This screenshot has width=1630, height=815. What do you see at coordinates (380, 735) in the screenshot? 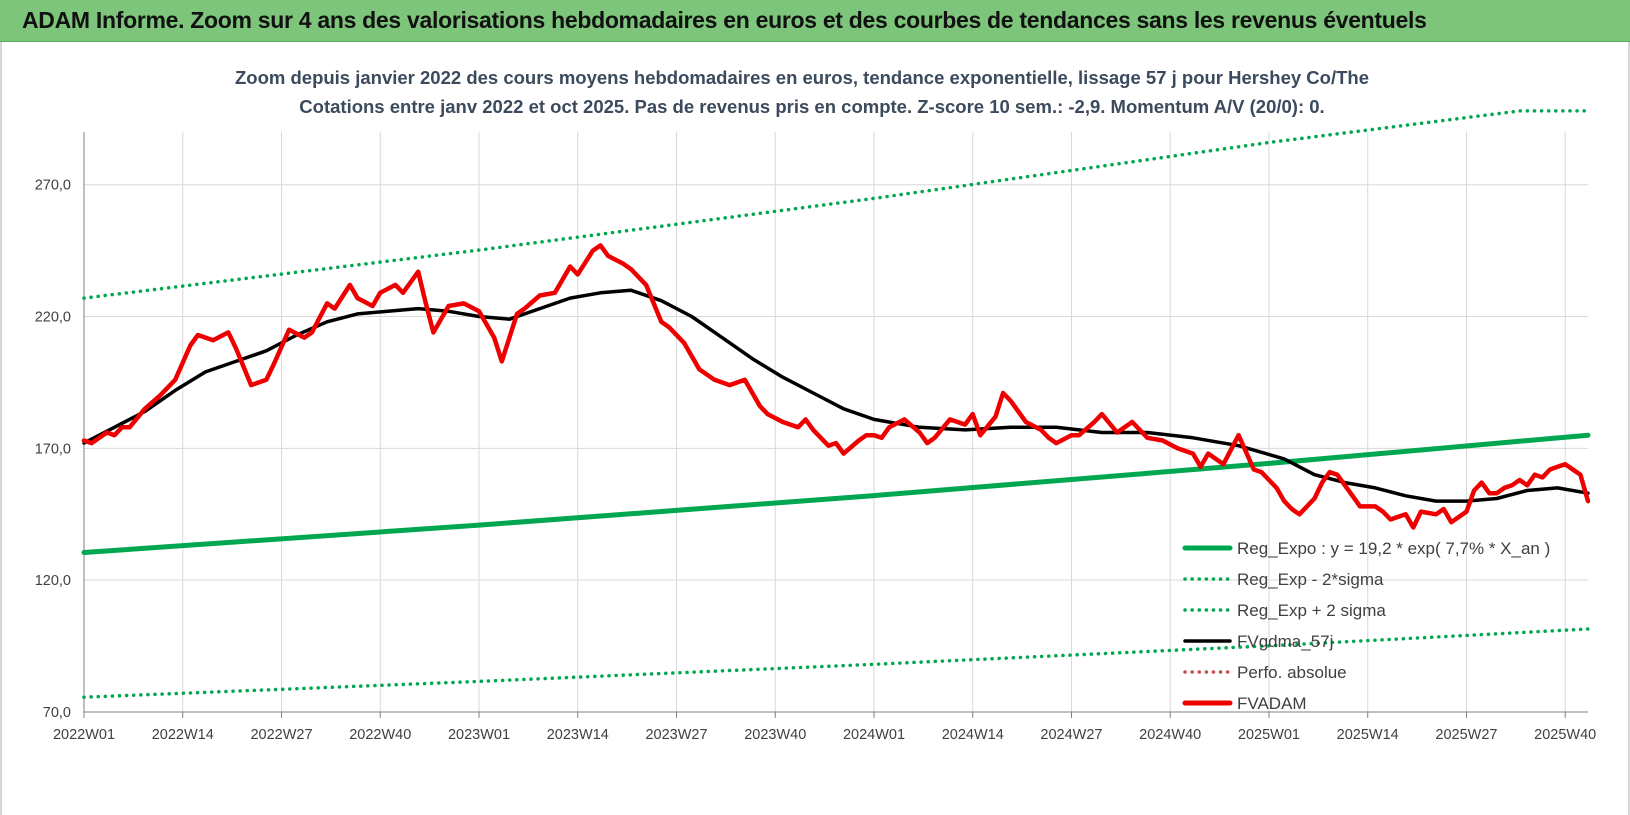
I see `x-tick-label: 2022W40` at bounding box center [380, 735].